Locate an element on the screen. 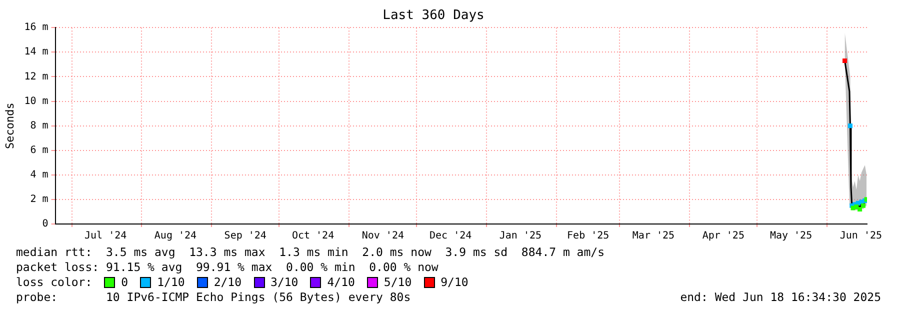  x-tick-label: May '25 is located at coordinates (791, 236).